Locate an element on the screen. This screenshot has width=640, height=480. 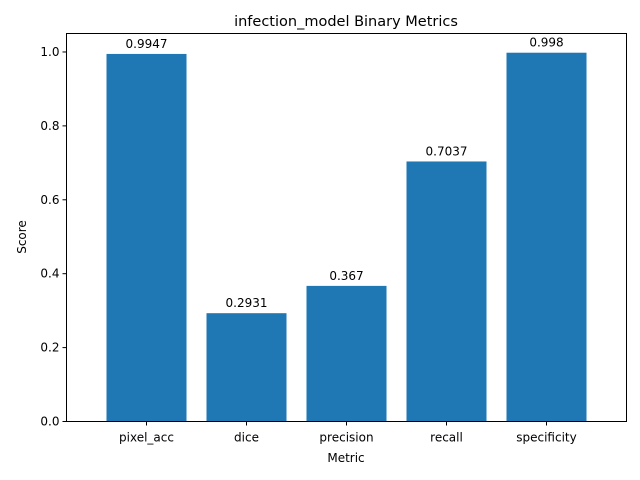
data-label-specificity: 0.998 is located at coordinates (546, 43).